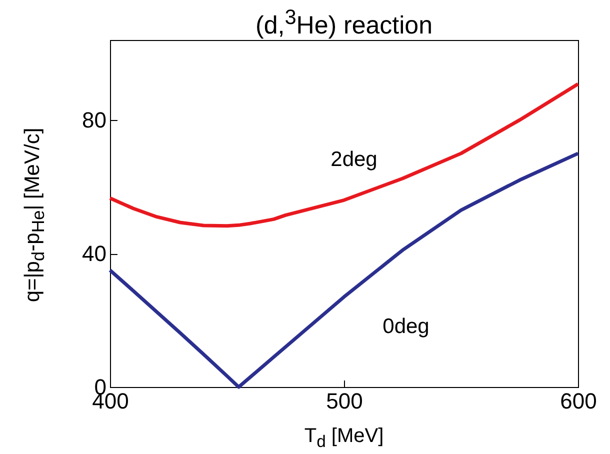 This screenshot has width=610, height=454. I want to click on x-tick-label: 600, so click(578, 401).